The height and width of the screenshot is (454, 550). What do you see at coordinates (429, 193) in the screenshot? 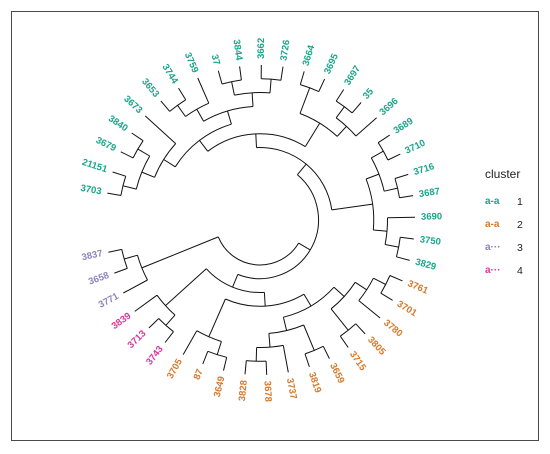
I see `tip-label-3687: 3687` at bounding box center [429, 193].